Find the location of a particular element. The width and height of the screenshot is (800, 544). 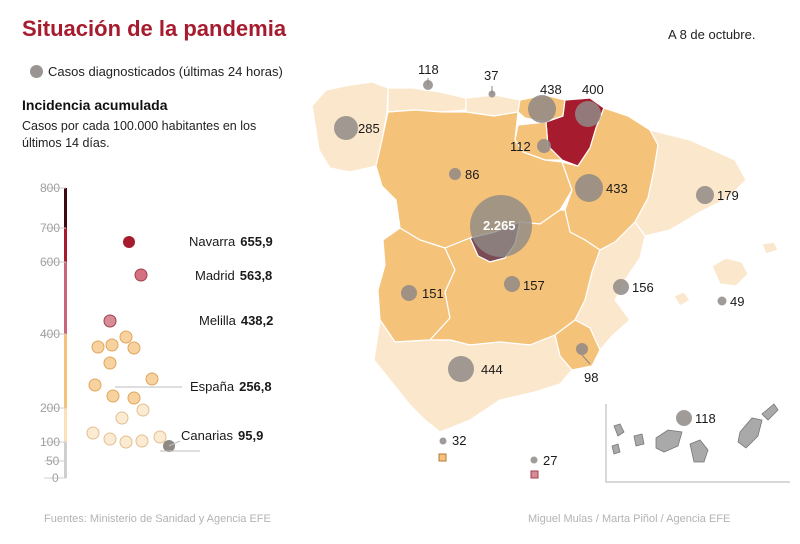

bubble-aragon is located at coordinates (589, 188).